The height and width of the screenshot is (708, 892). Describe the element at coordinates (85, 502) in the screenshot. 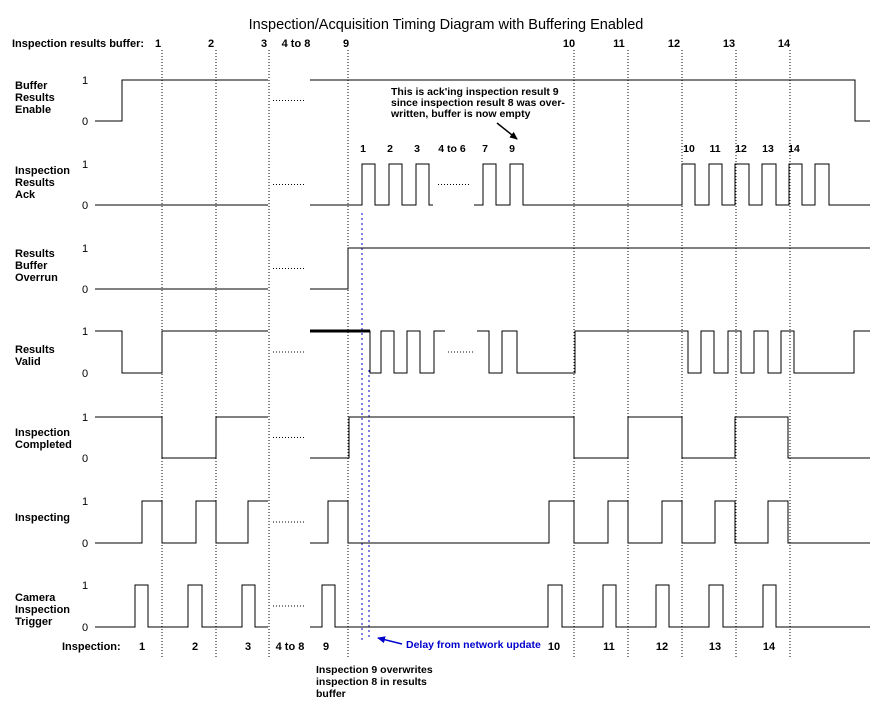

I see `inspecting-level-1-label: 1` at that location.